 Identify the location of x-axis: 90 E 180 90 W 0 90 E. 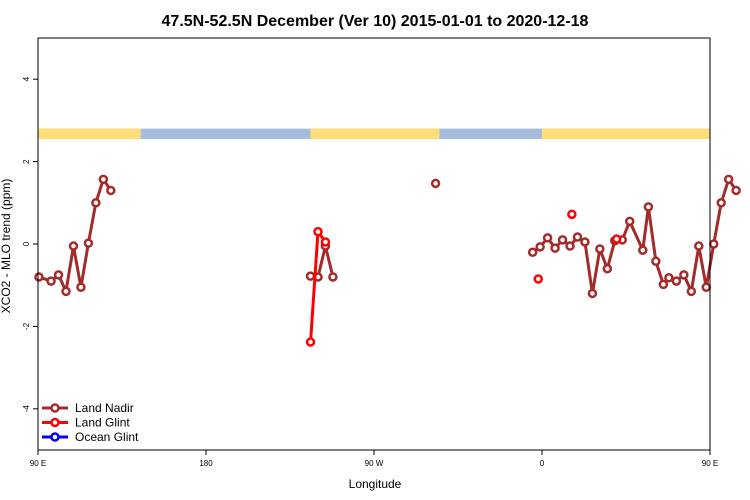
(374, 459).